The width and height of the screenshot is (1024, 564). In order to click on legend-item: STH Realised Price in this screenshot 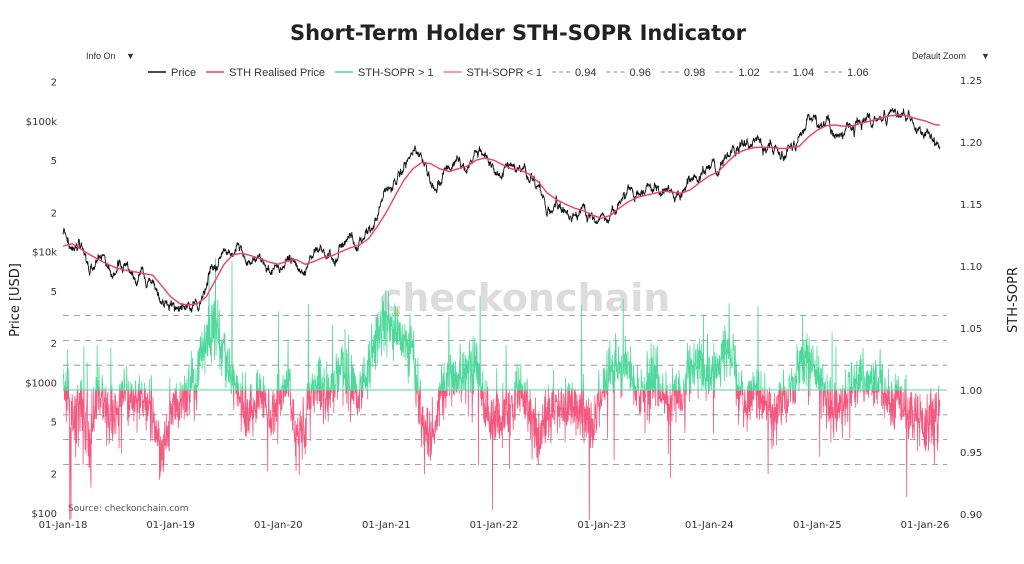, I will do `click(265, 73)`.